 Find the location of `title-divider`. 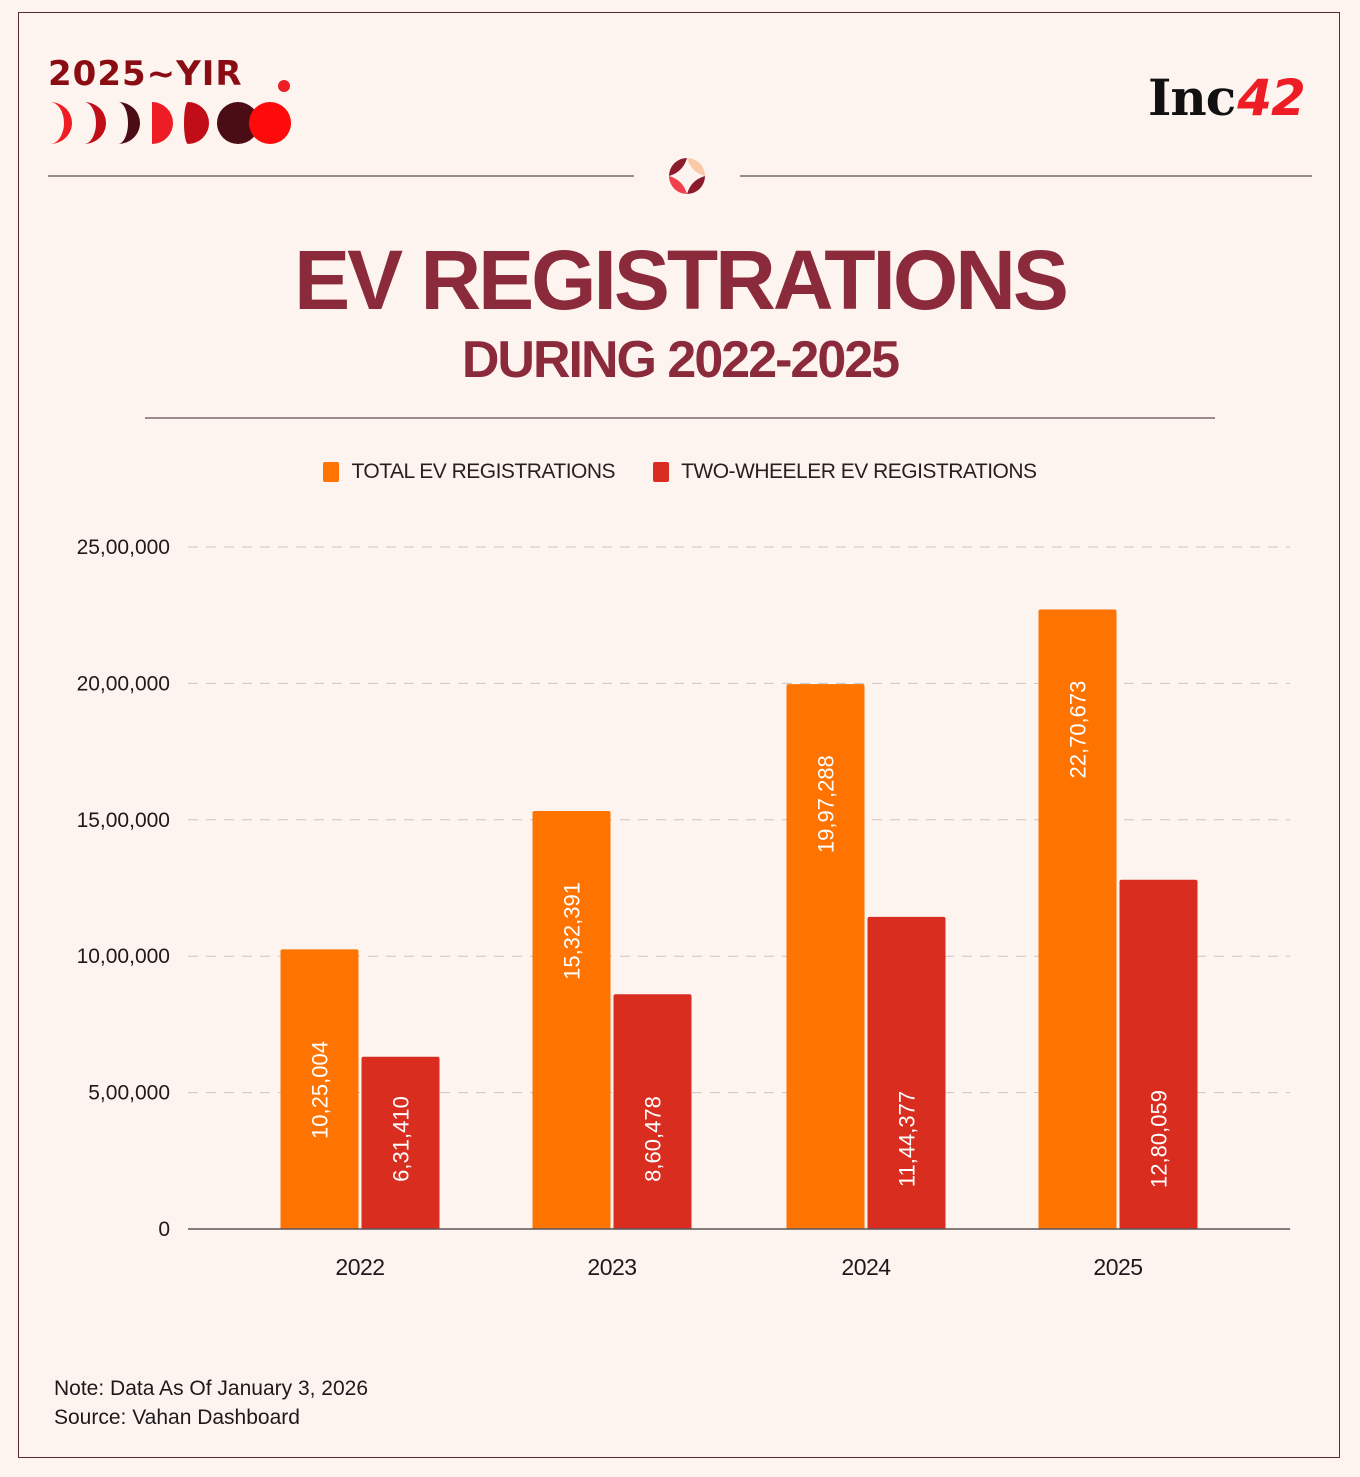

title-divider is located at coordinates (680, 418).